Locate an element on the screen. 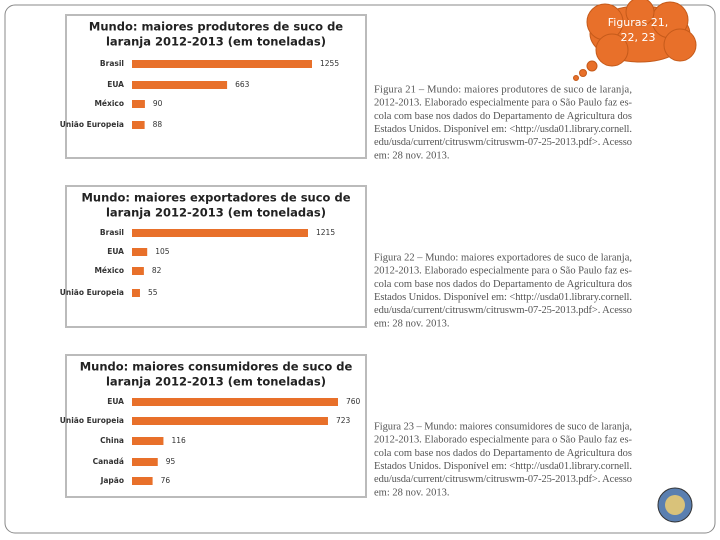 The width and height of the screenshot is (720, 540). callout-text: Figuras 21, is located at coordinates (638, 22).